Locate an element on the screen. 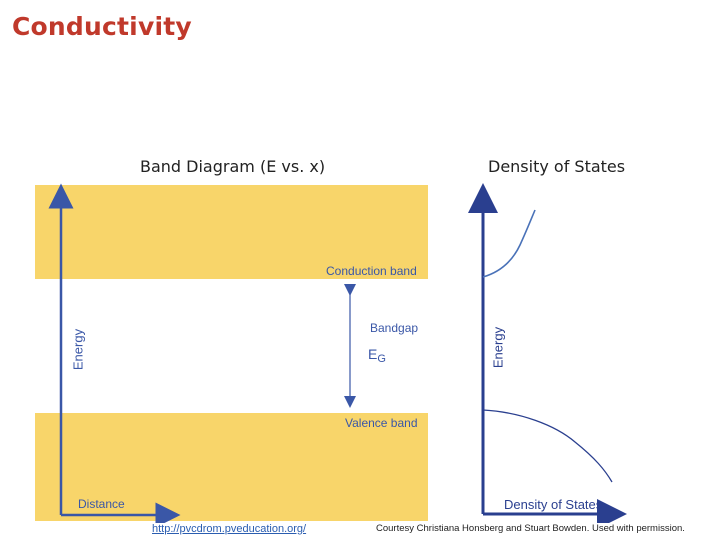 The width and height of the screenshot is (720, 540). density-of-states-title: Density of States is located at coordinates (557, 166).